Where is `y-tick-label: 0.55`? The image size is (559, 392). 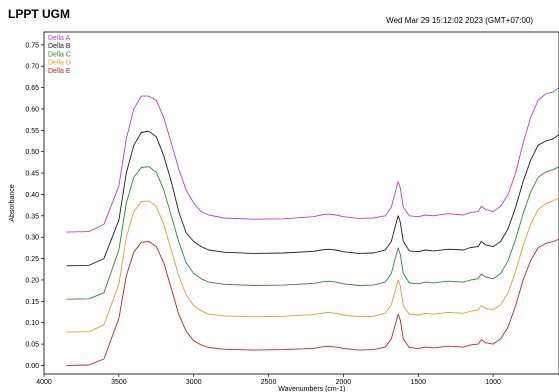
y-tick-label: 0.55 is located at coordinates (32, 131).